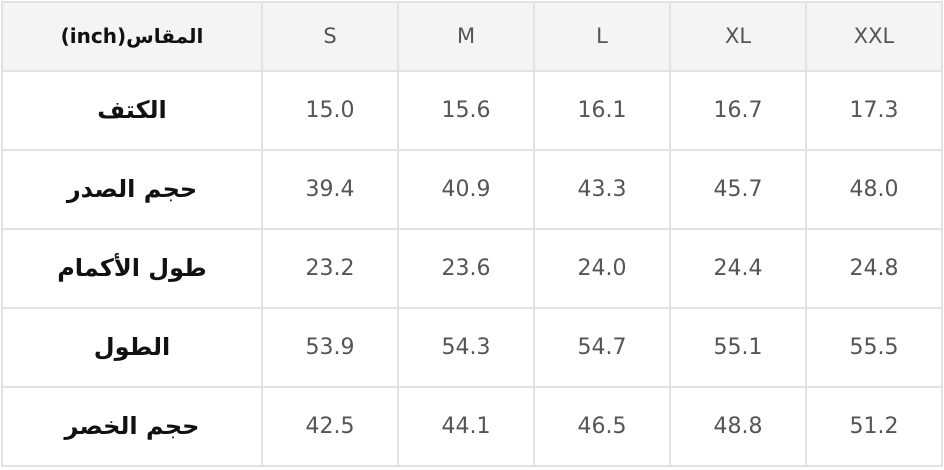  I want to click on table-cell: 51.2, so click(874, 426).